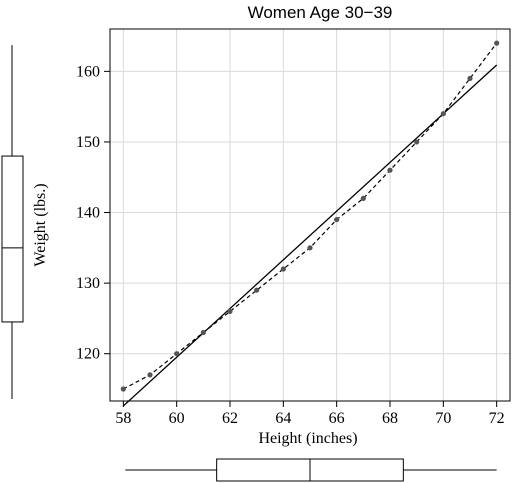 This screenshot has height=483, width=515. What do you see at coordinates (443, 418) in the screenshot?
I see `x-tick-label: 70` at bounding box center [443, 418].